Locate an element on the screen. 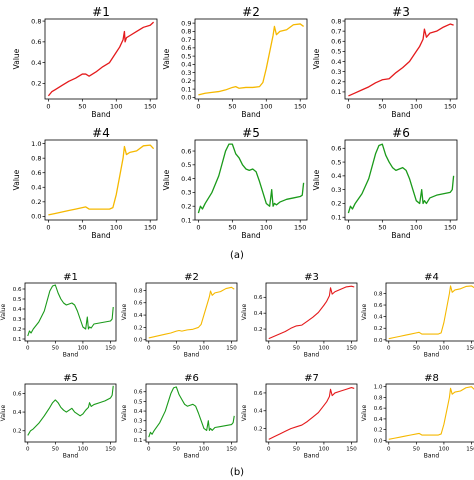 Image resolution: width=474 pixels, height=480 pixels. chart-panel: #4 0 50 100 150 0.0 0.2 0.4 0.6 0.8 Band Value is located at coordinates (417, 315).